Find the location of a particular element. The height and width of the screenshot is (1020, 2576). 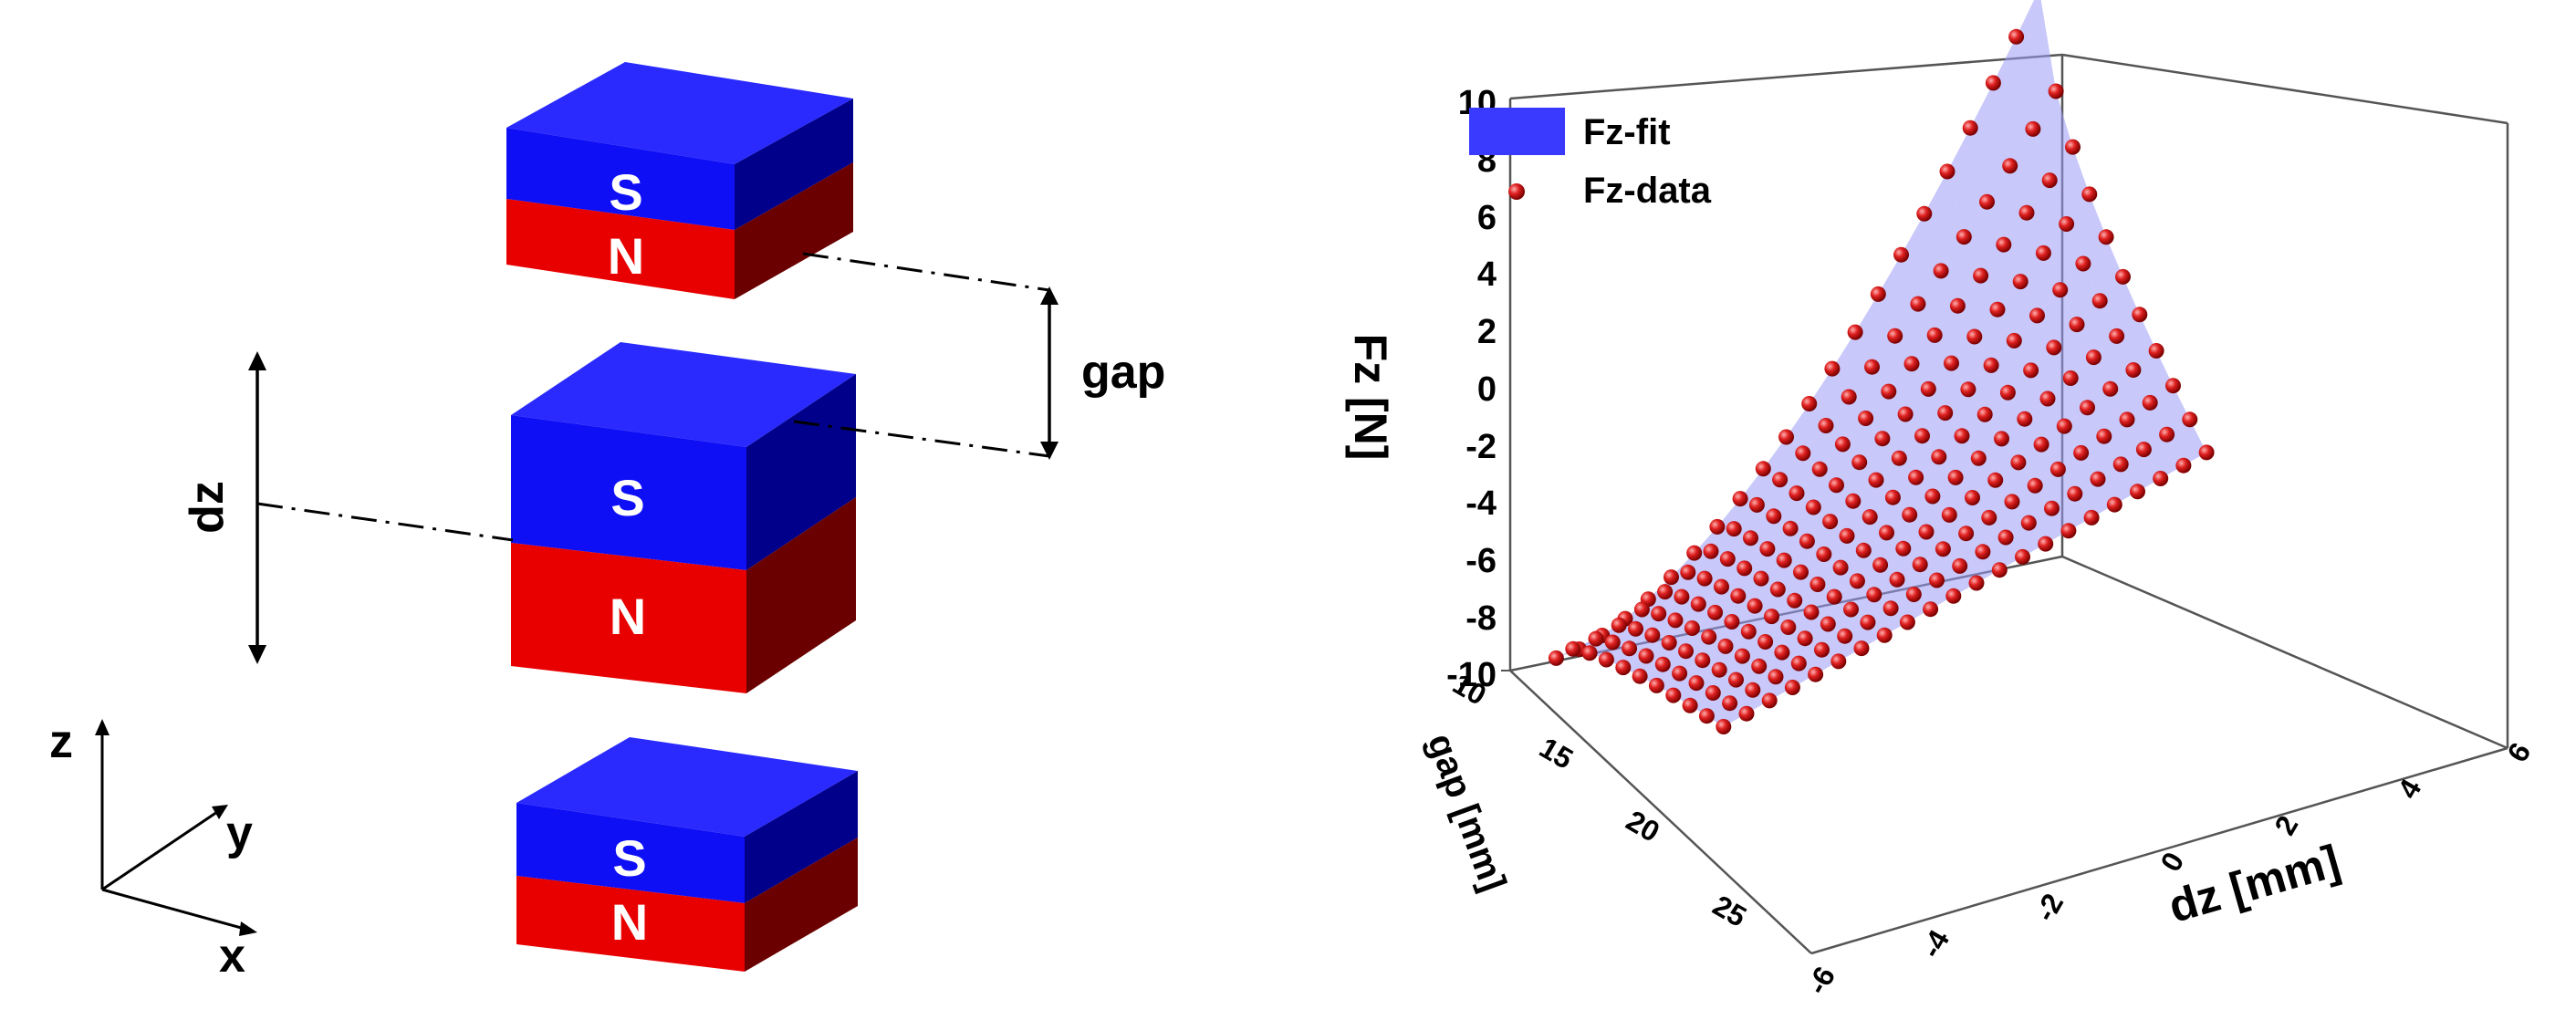

dz-arrow is located at coordinates (257, 508).